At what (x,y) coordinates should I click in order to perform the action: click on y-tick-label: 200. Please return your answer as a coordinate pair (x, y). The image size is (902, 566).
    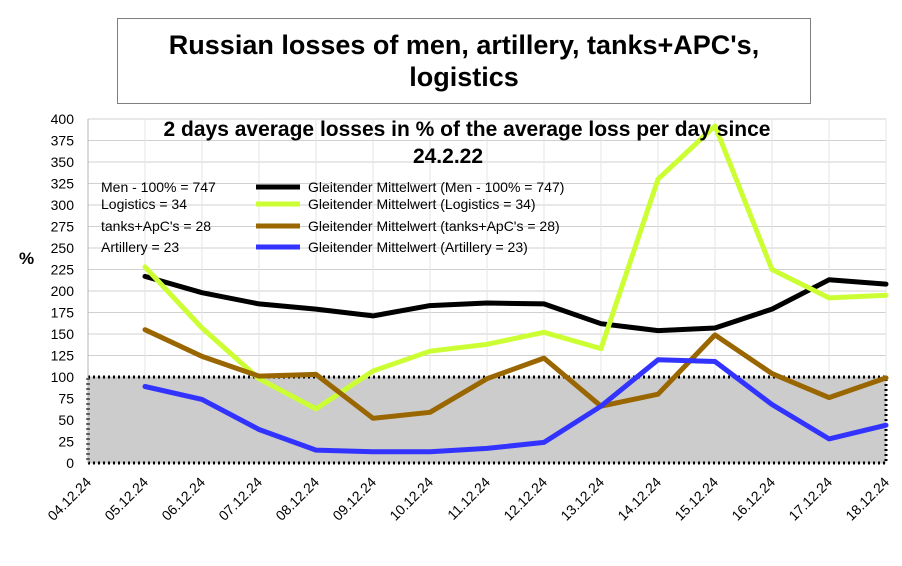
    Looking at the image, I should click on (63, 291).